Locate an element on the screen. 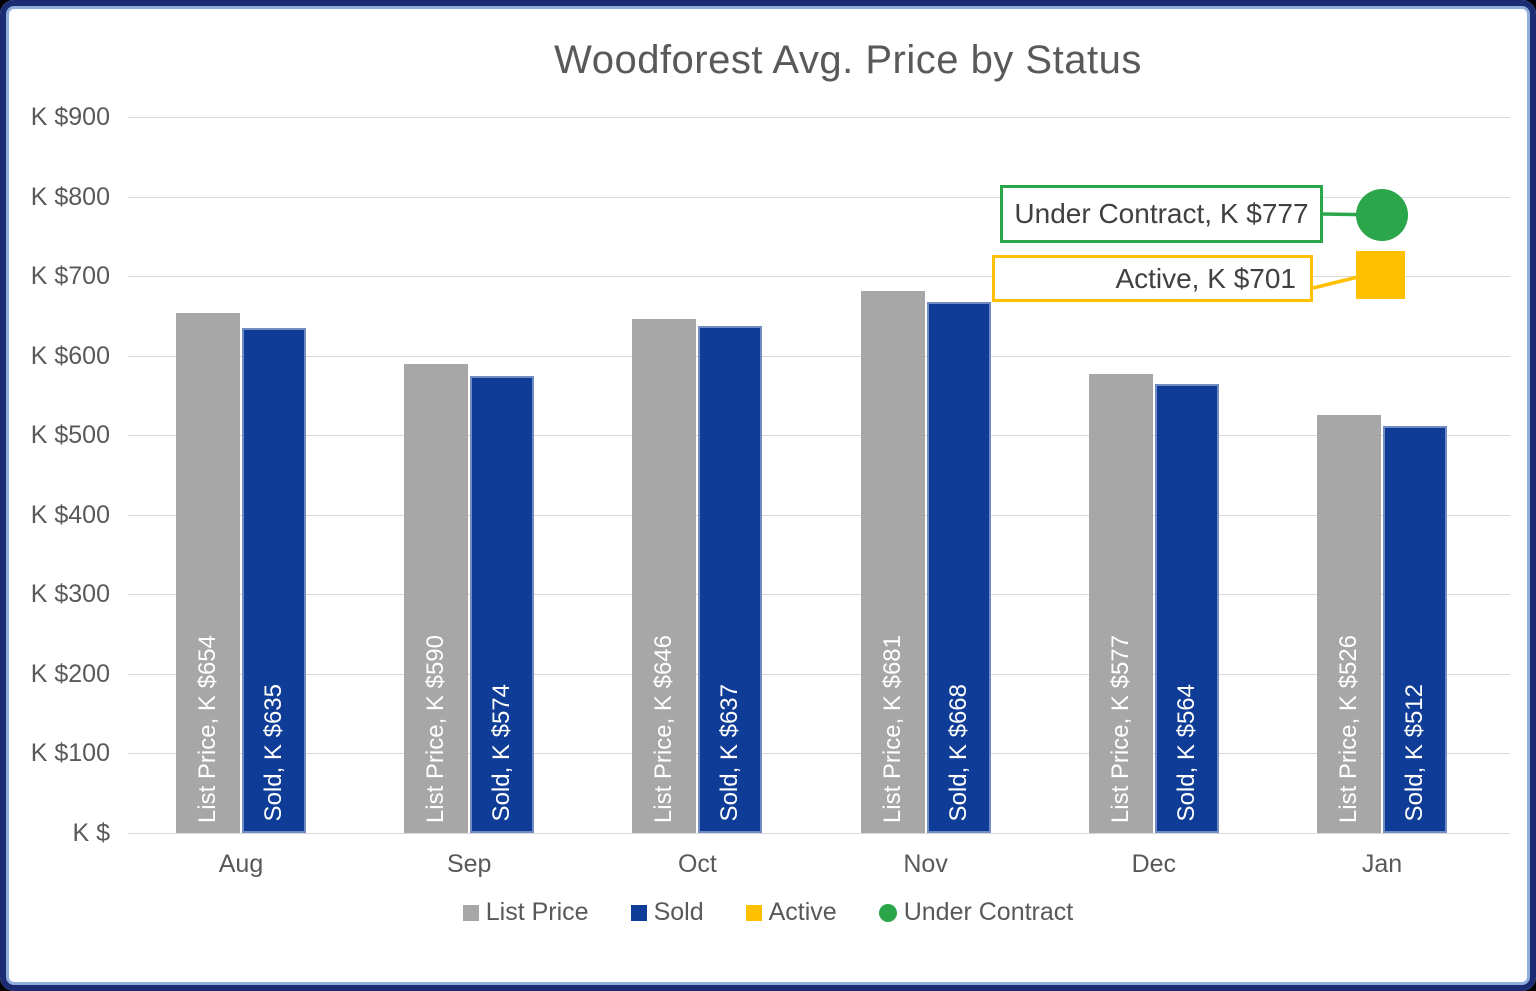 The width and height of the screenshot is (1536, 991). legend-label: Sold is located at coordinates (678, 912).